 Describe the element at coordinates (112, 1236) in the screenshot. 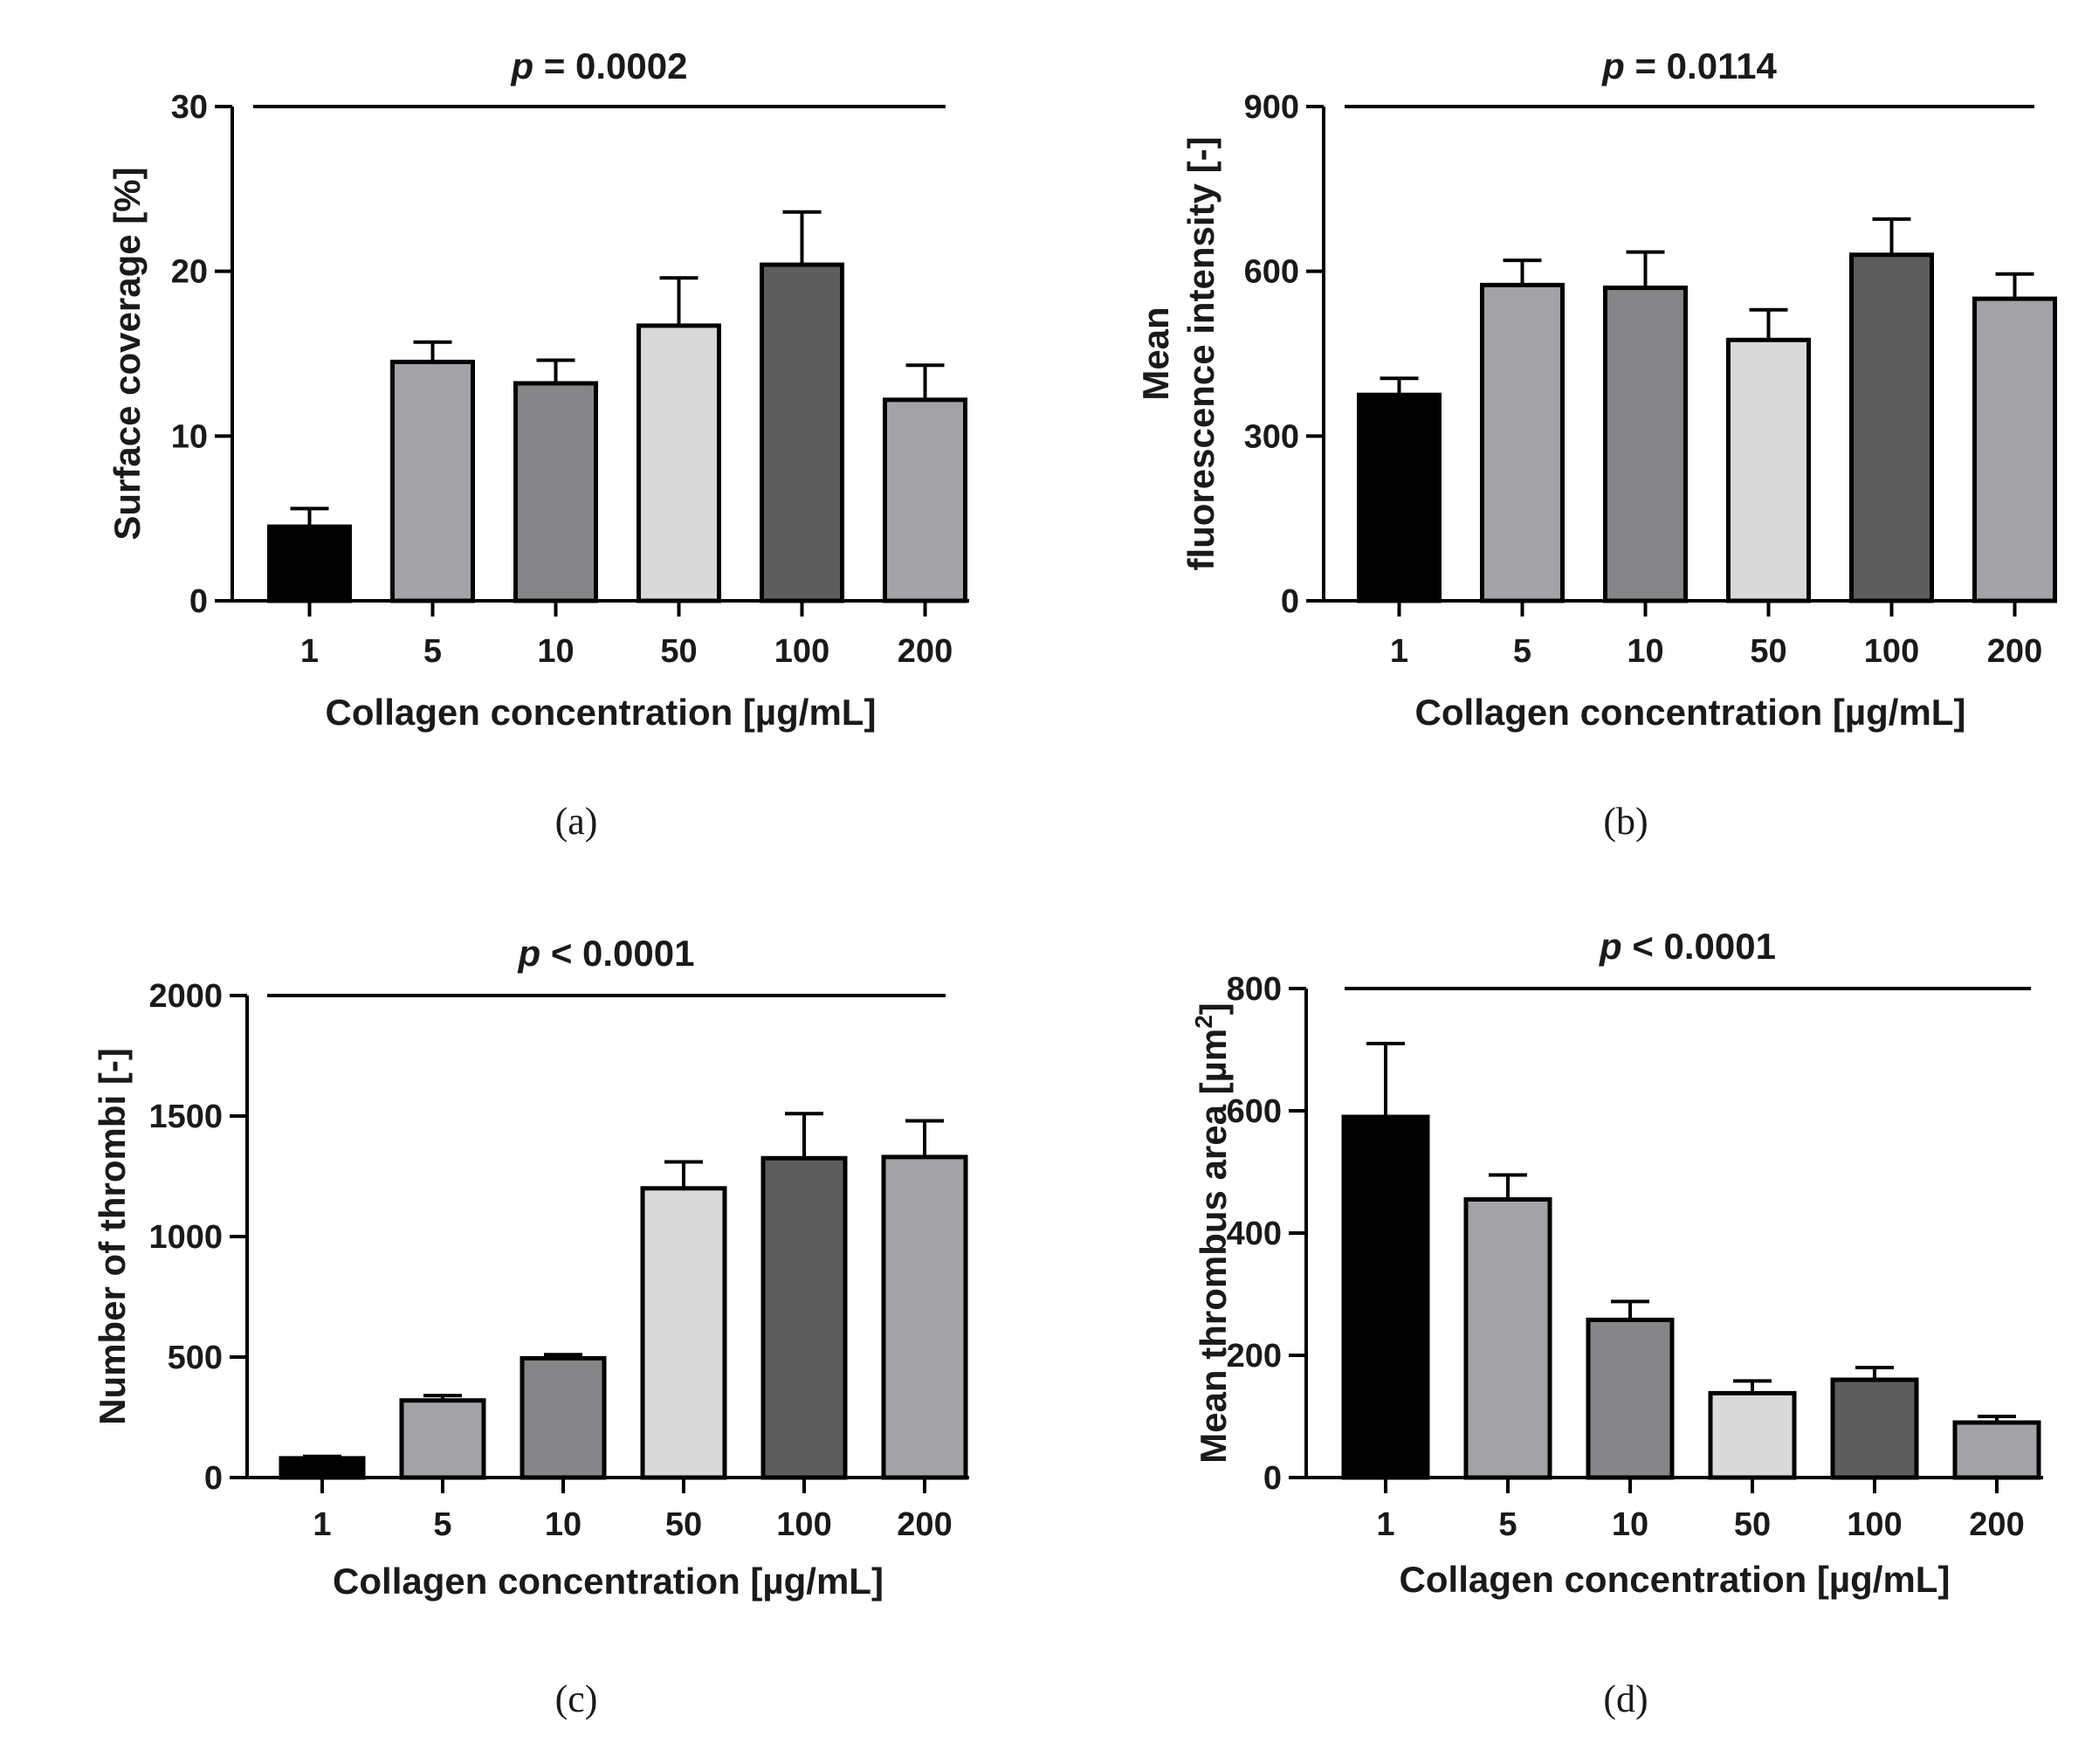

I see `y-axis-title: Number of thrombi [-]` at that location.